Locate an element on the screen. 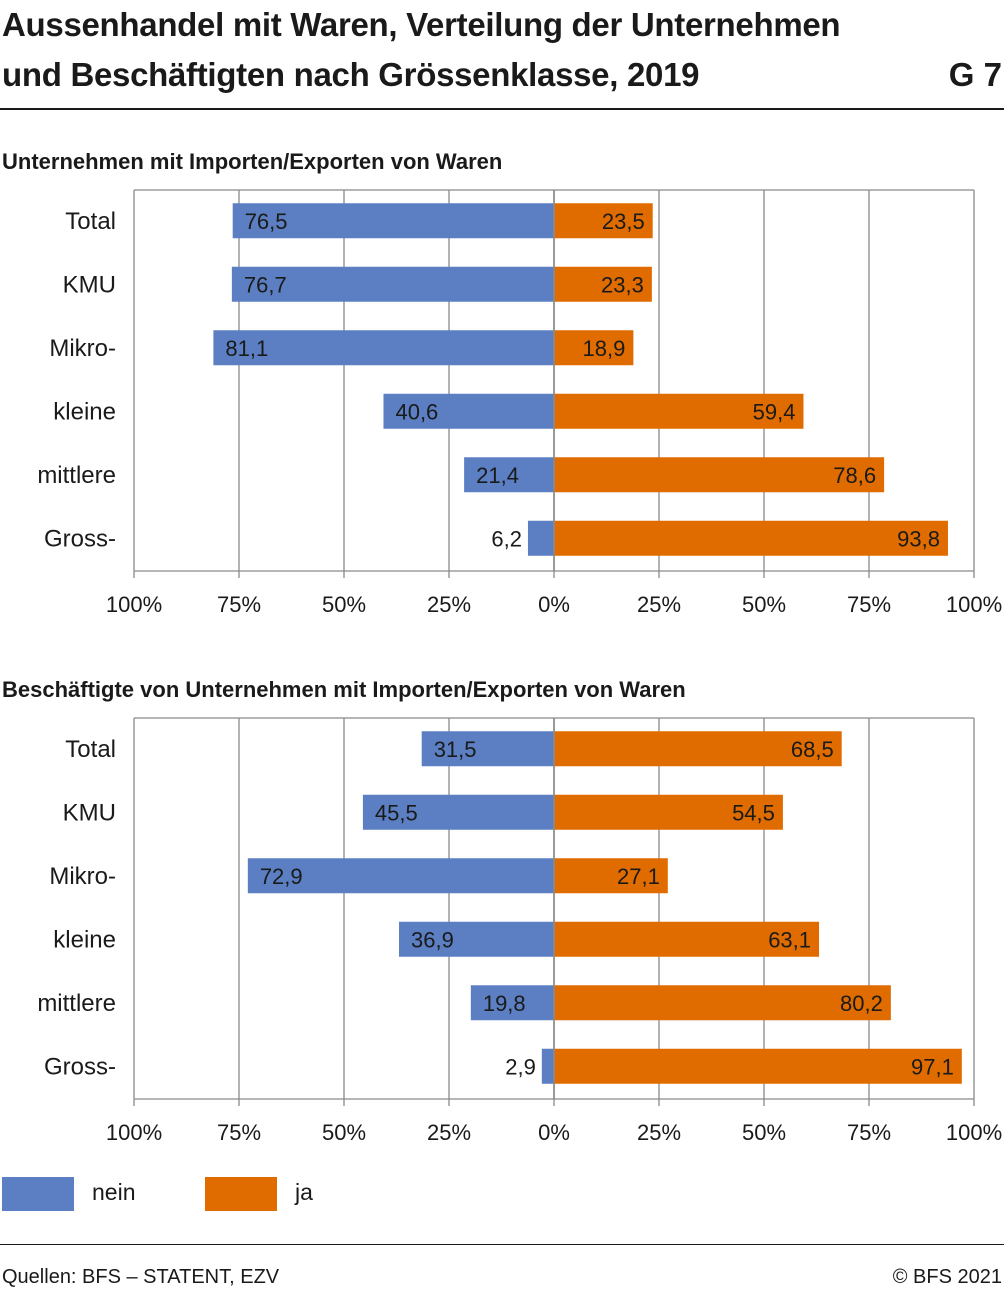 This screenshot has width=1008, height=1293. legend-label-ja: ja is located at coordinates (304, 1192).